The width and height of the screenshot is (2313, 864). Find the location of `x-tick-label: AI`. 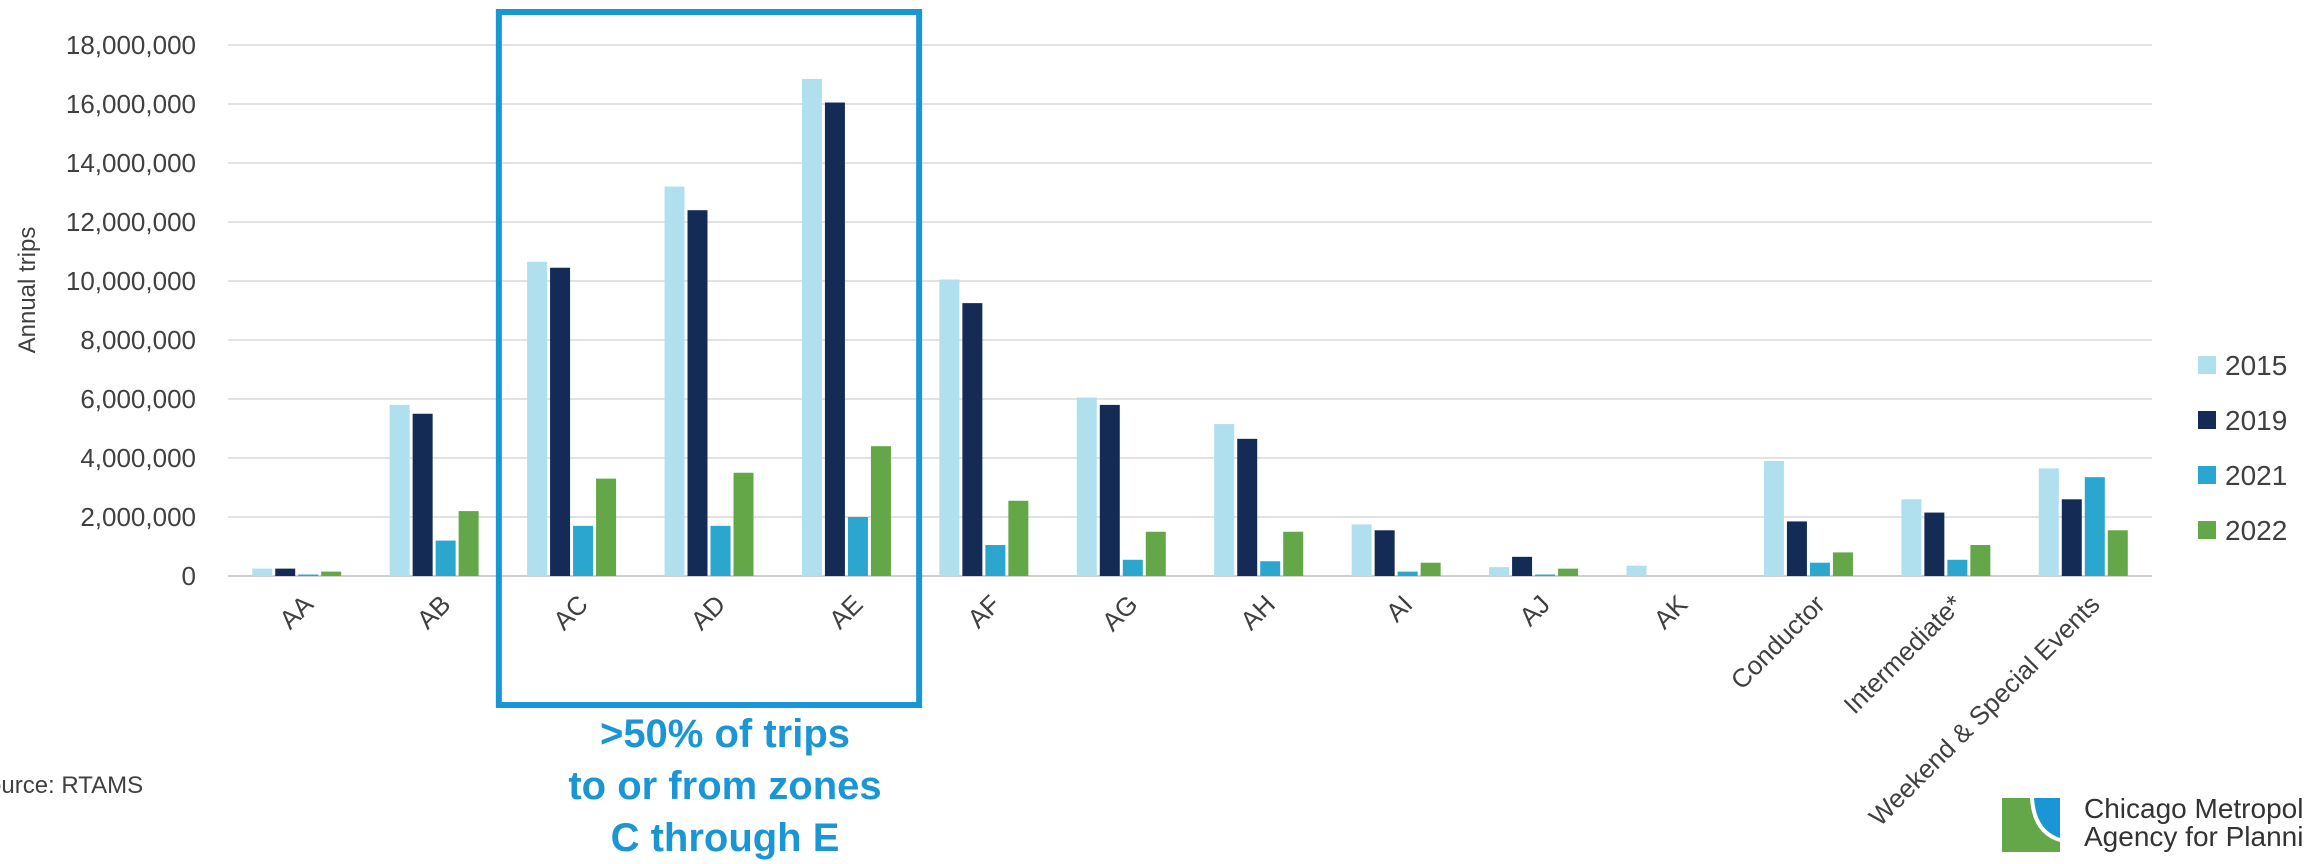

x-tick-label: AI is located at coordinates (1399, 608).